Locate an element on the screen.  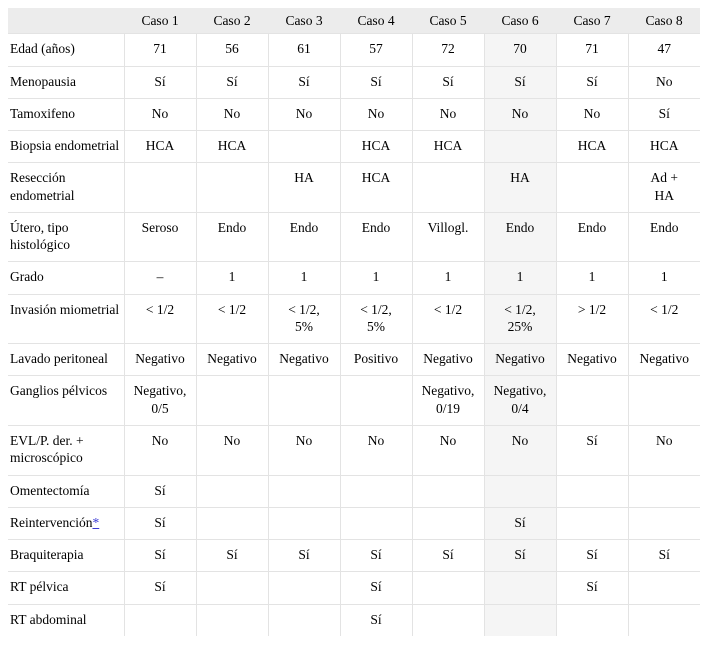
table-cell: 61 is located at coordinates (303, 50).